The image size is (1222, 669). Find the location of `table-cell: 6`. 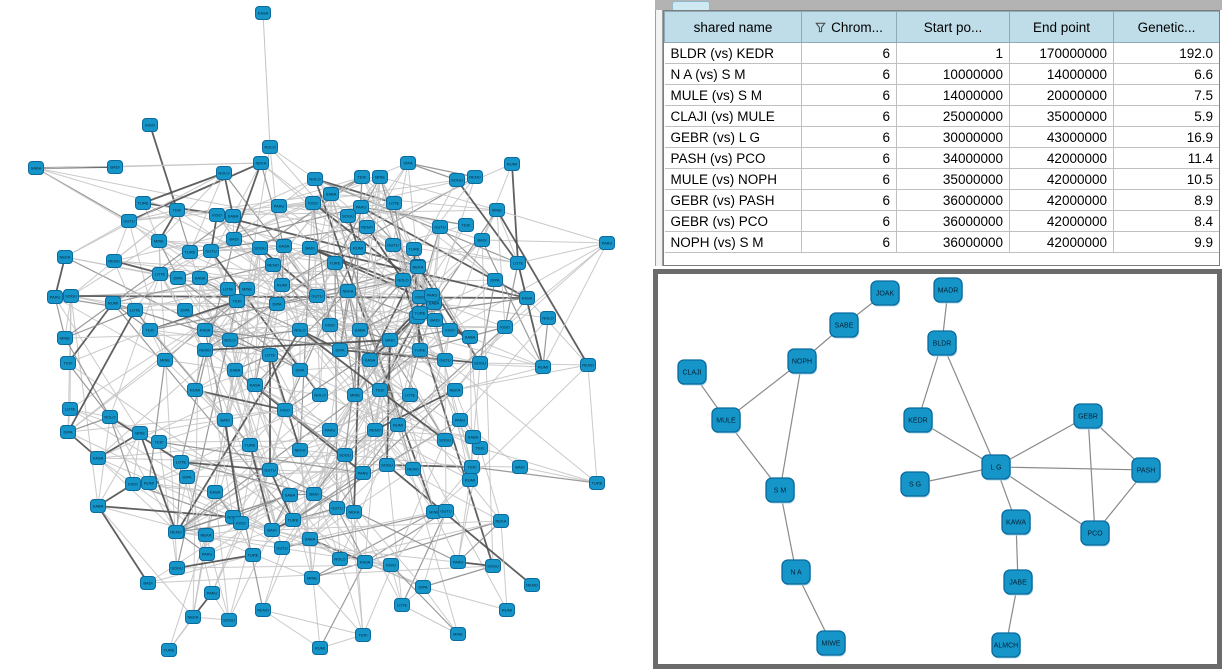

table-cell: 6 is located at coordinates (849, 242).